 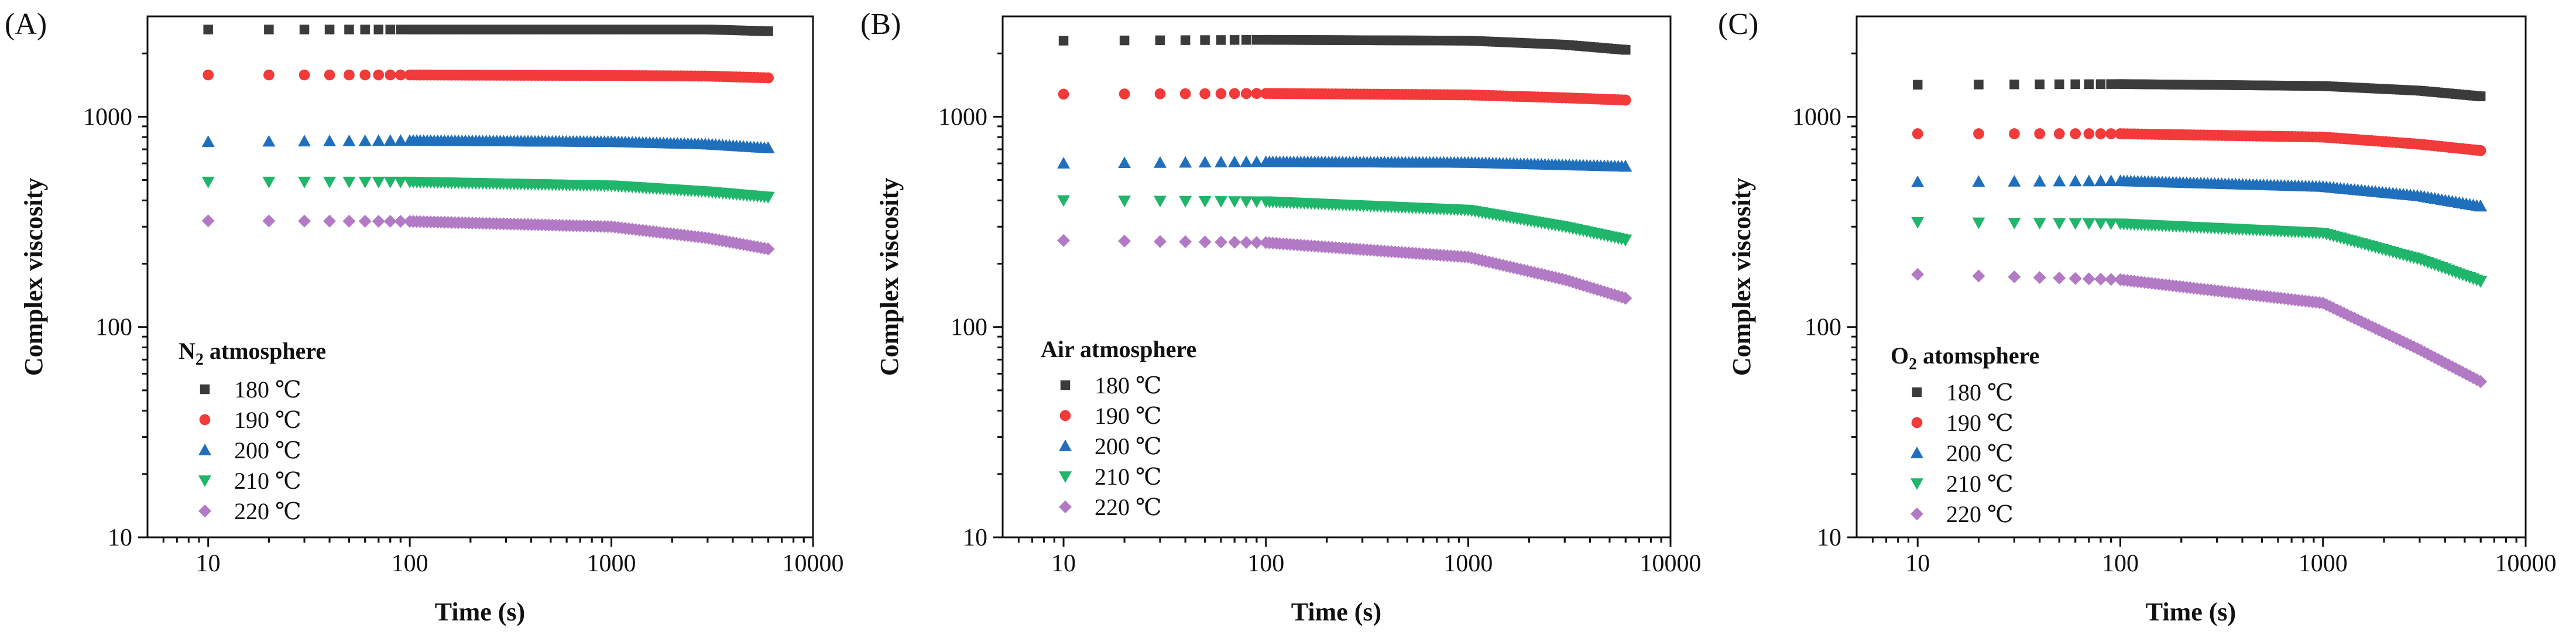 What do you see at coordinates (1118, 349) in the screenshot?
I see `legend-title: Air atmosphere` at bounding box center [1118, 349].